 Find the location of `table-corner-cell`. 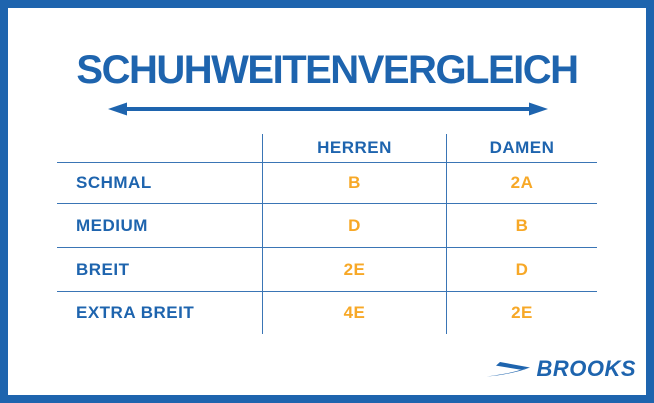

table-corner-cell is located at coordinates (159, 148).